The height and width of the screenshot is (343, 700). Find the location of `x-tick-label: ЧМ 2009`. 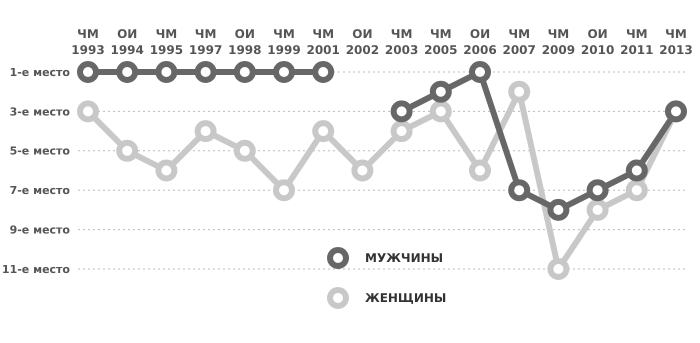

x-tick-label: ЧМ 2009 is located at coordinates (559, 42).